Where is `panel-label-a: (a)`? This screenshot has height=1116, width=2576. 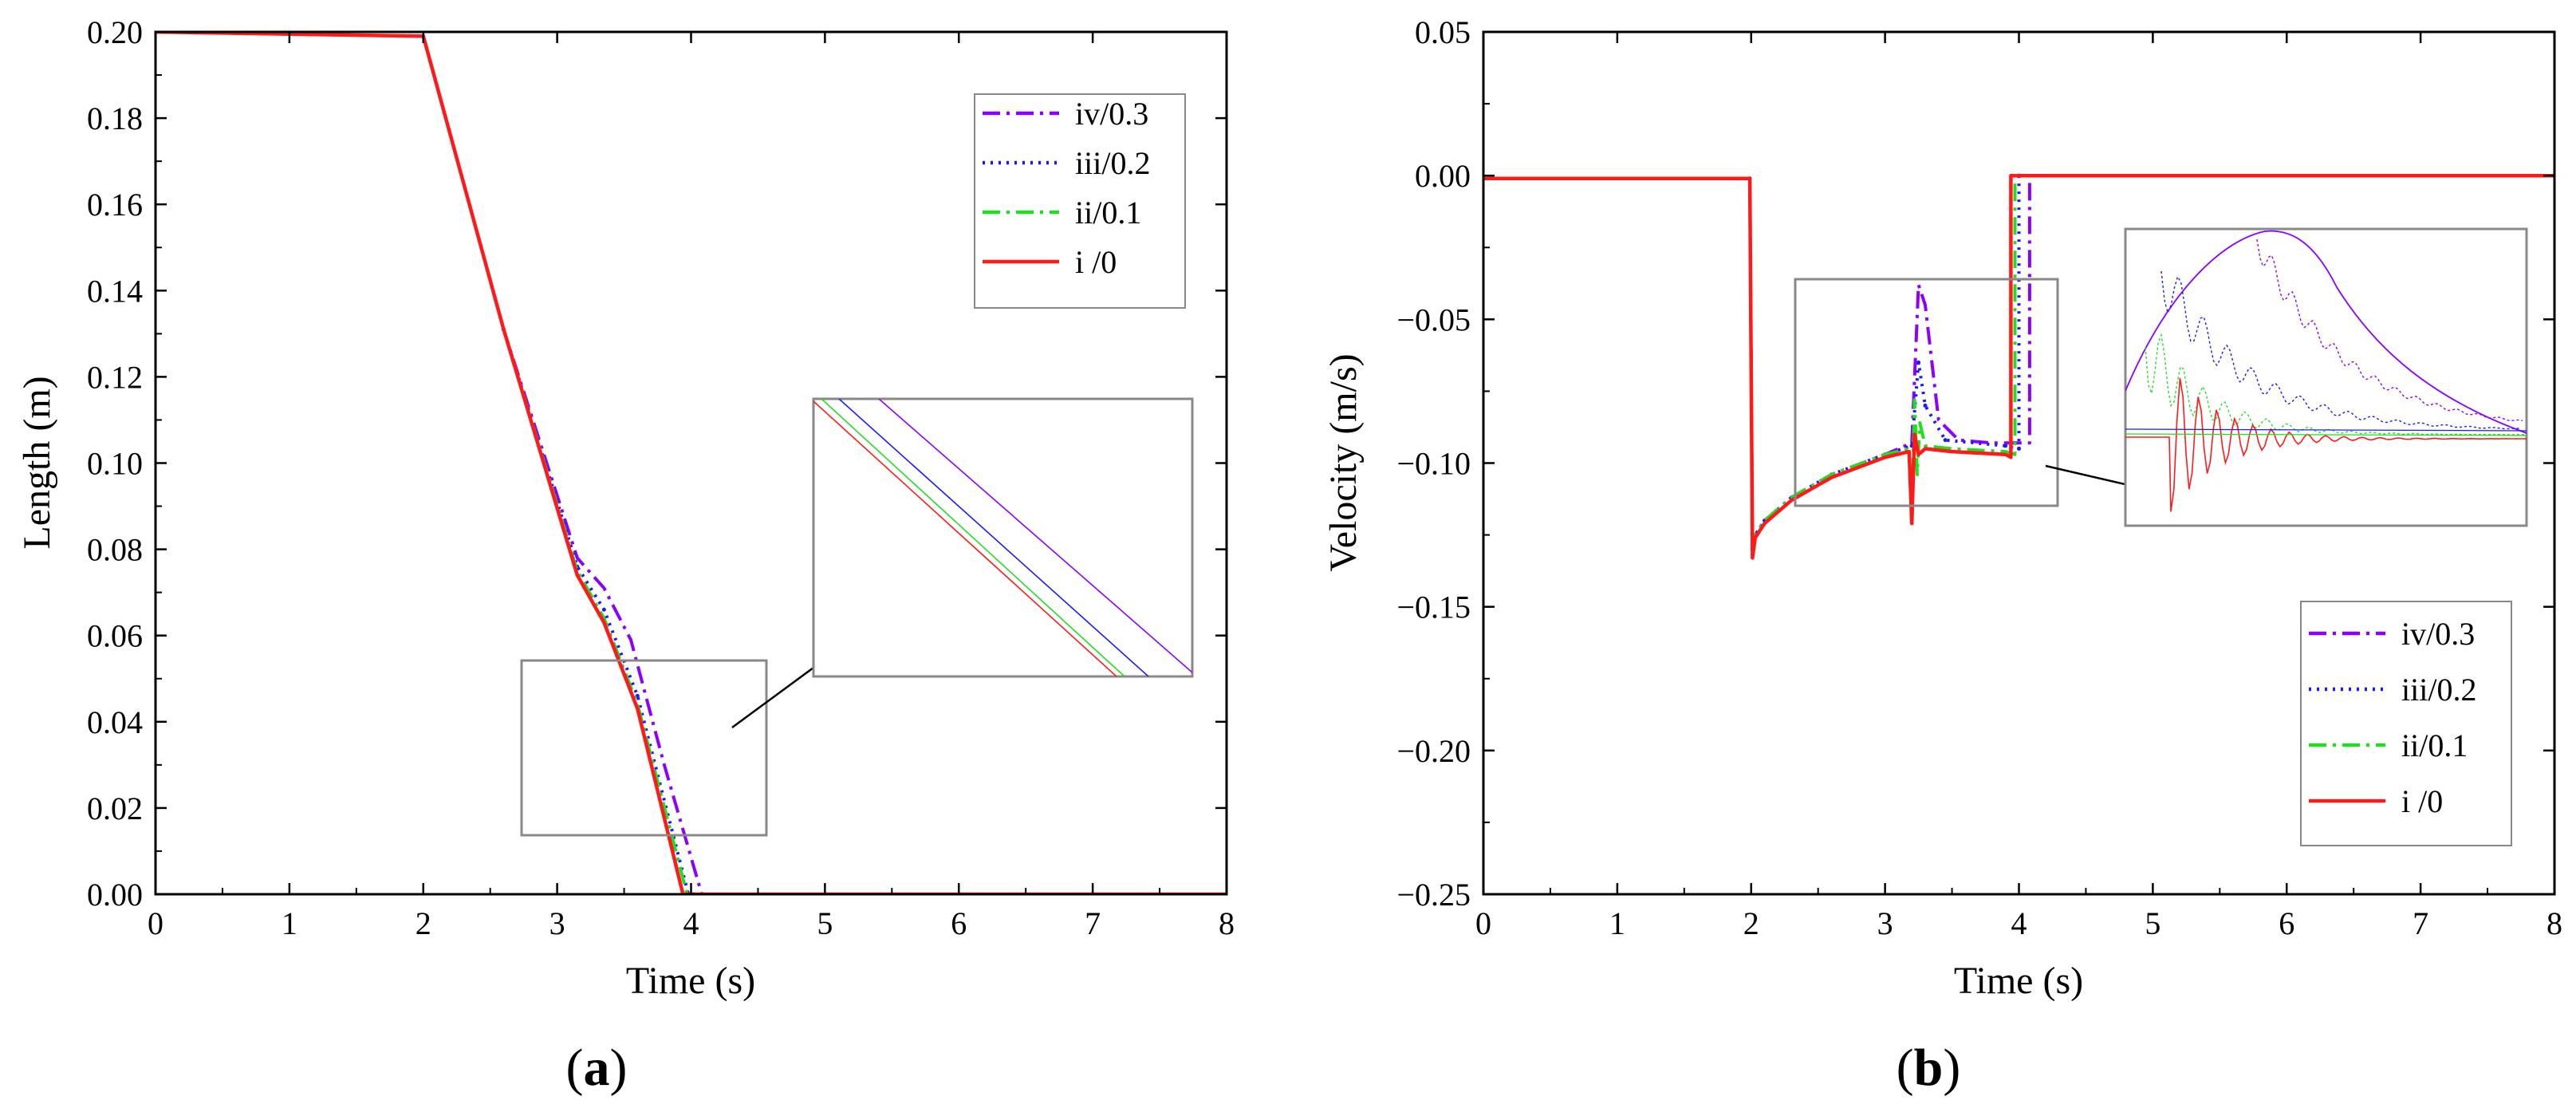
panel-label-a: (a) is located at coordinates (597, 1068).